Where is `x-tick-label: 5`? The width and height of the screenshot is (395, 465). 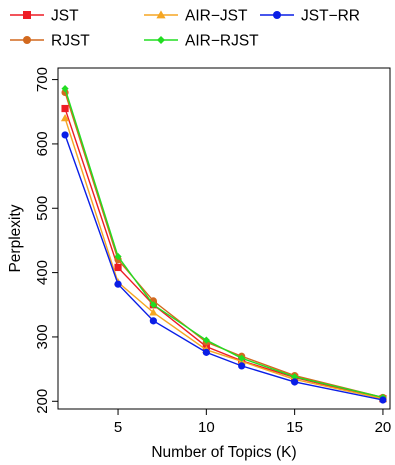
x-tick-label: 5 is located at coordinates (118, 427).